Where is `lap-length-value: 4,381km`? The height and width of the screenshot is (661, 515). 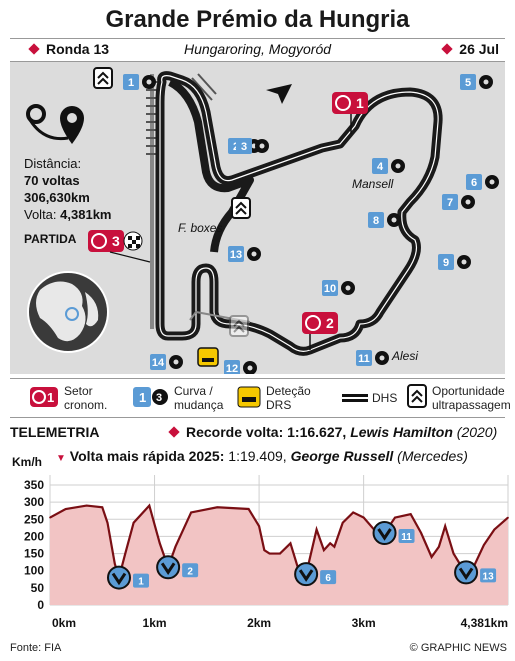
lap-length-value: 4,381km is located at coordinates (86, 214).